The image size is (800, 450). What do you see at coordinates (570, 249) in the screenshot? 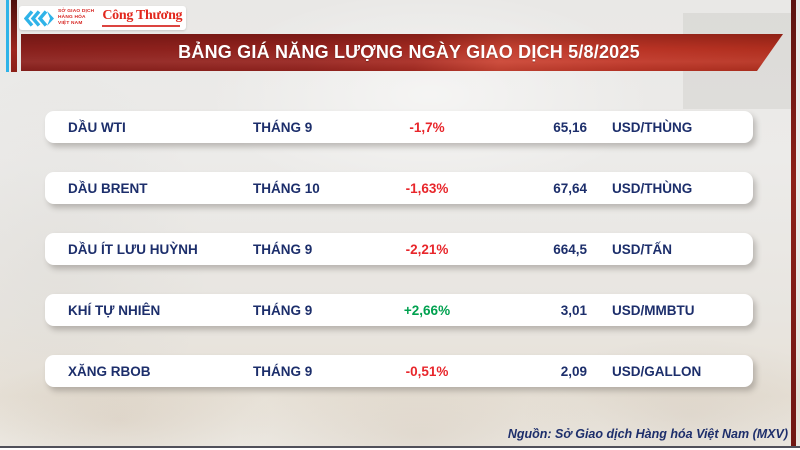
I see `price-value: 664,5` at bounding box center [570, 249].